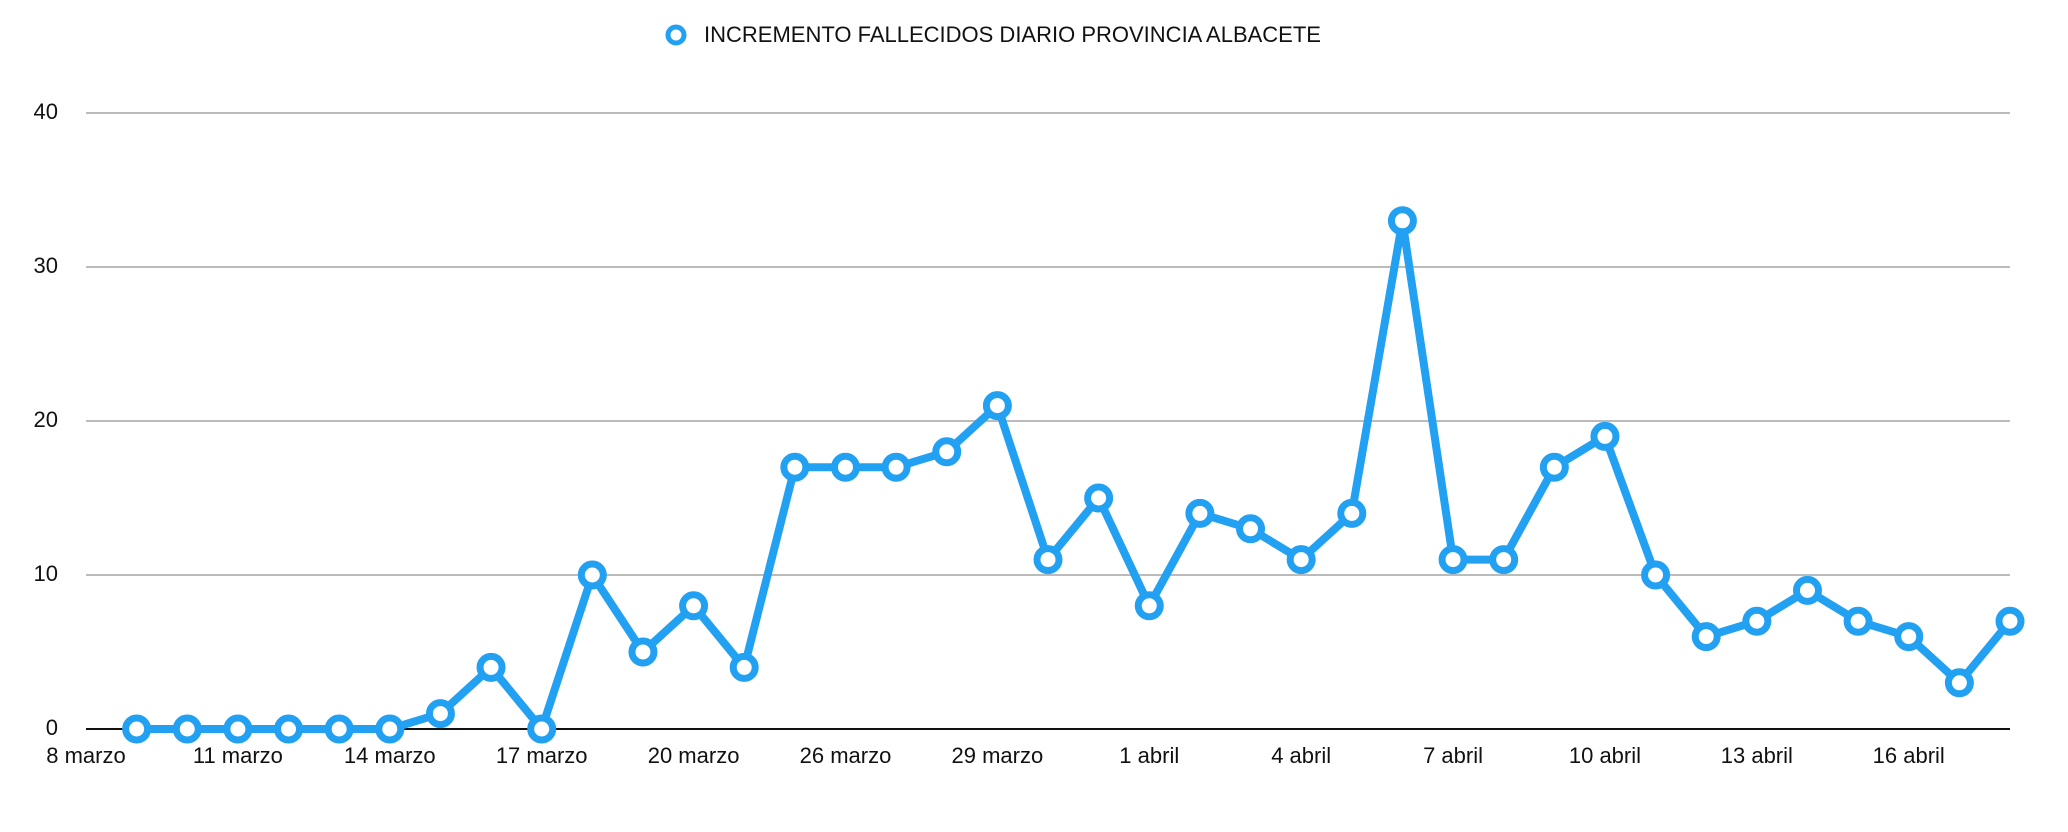 This screenshot has width=2068, height=832. What do you see at coordinates (238, 755) in the screenshot?
I see `x-tick-label: 11 marzo` at bounding box center [238, 755].